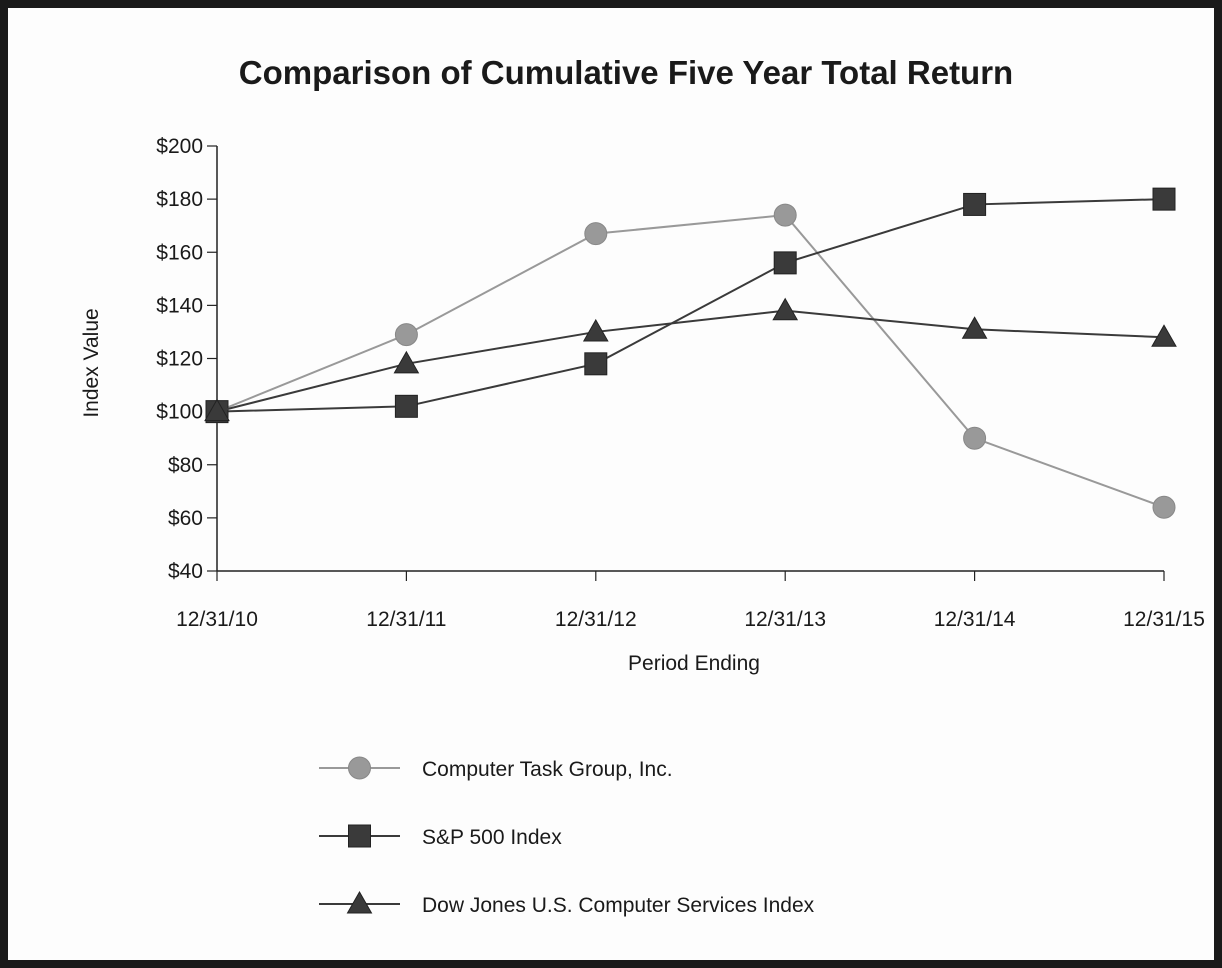  Describe the element at coordinates (179, 305) in the screenshot. I see `y-tick-label: $140` at that location.